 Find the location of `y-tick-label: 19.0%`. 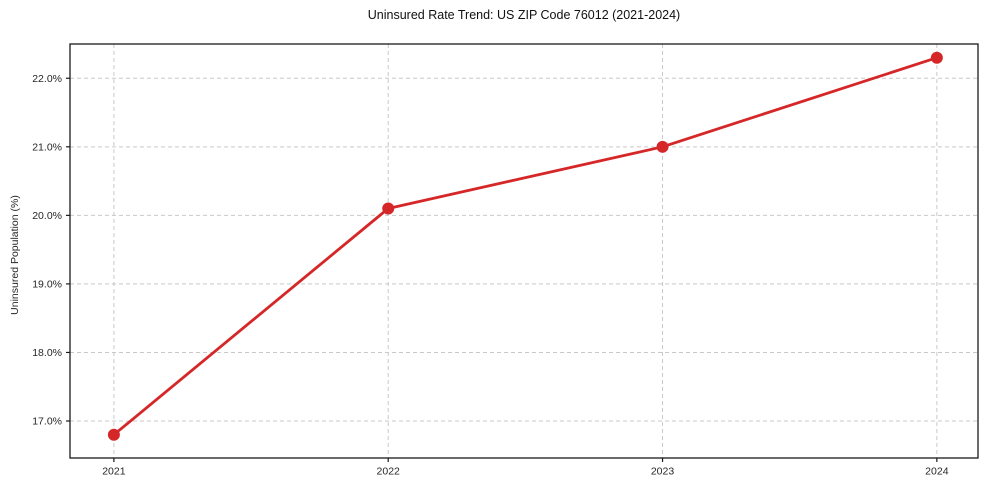

y-tick-label: 19.0% is located at coordinates (47, 284).